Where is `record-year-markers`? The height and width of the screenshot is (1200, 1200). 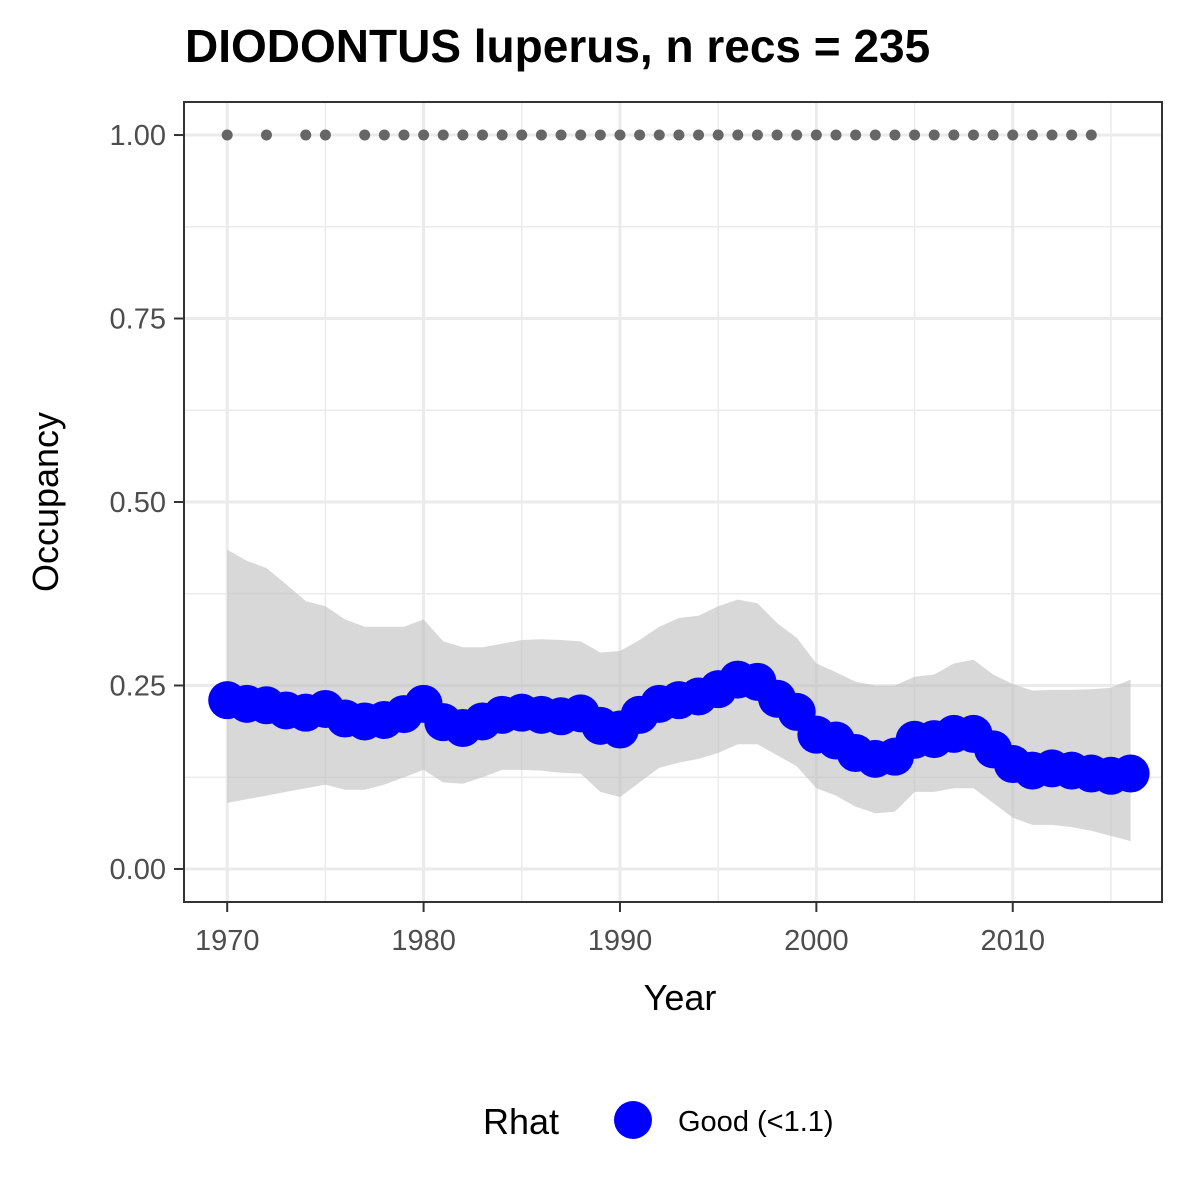 record-year-markers is located at coordinates (659, 135).